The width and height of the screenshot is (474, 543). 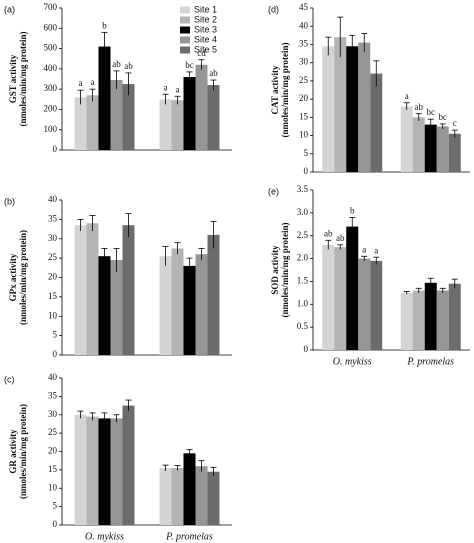 What do you see at coordinates (189, 536) in the screenshot?
I see `x-tick-label: P. promelas` at bounding box center [189, 536].